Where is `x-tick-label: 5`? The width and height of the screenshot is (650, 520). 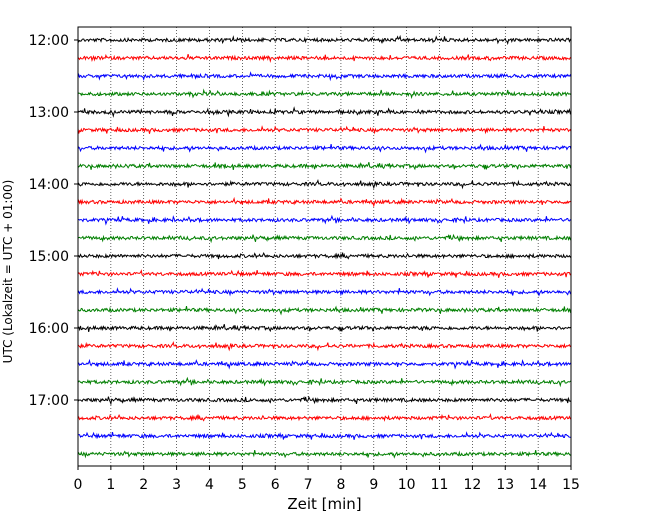 x-tick-label: 5 is located at coordinates (242, 485).